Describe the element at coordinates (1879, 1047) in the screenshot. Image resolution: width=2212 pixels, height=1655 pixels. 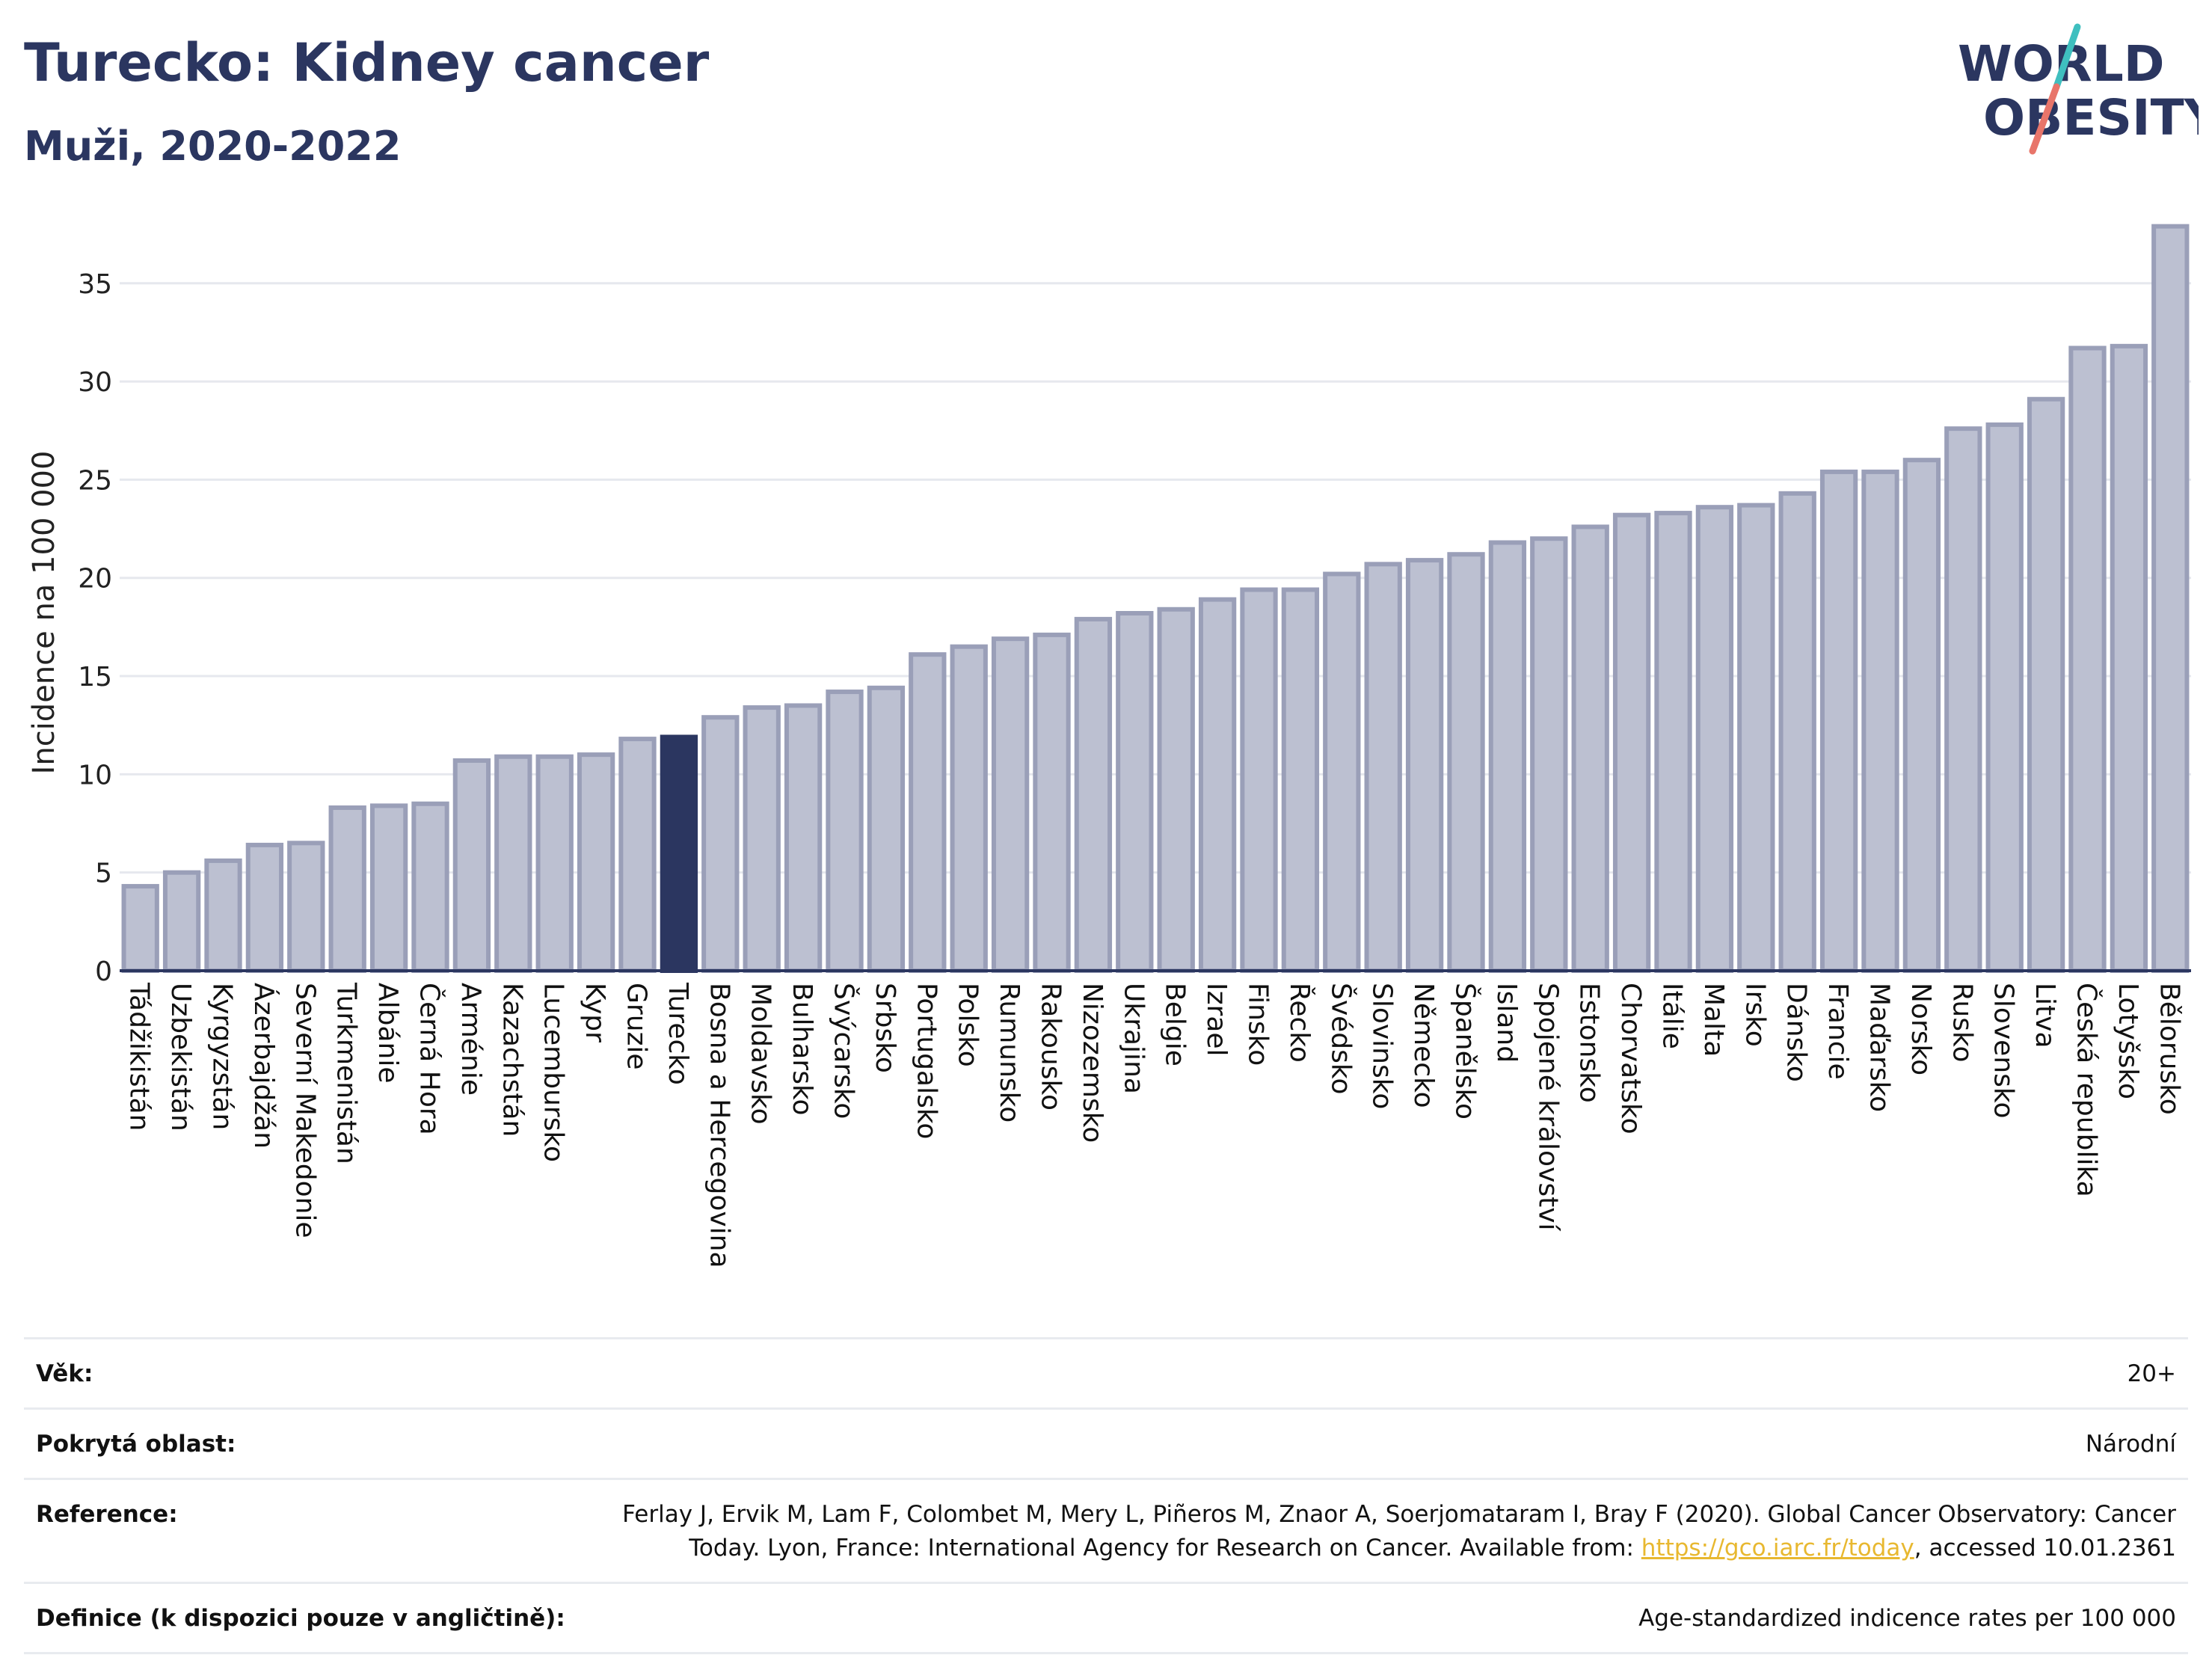
I see `x-tick-label: Maďarsko` at that location.